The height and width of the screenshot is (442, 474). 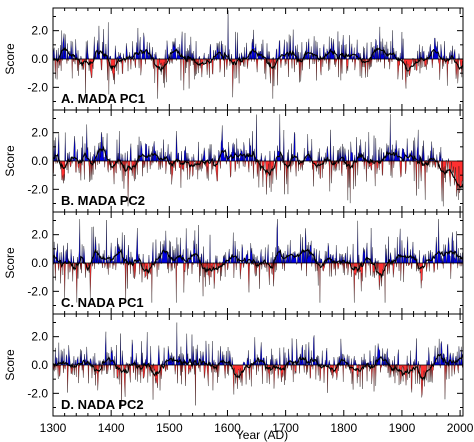 I want to click on x-tick-label: 1400, so click(x=111, y=428).